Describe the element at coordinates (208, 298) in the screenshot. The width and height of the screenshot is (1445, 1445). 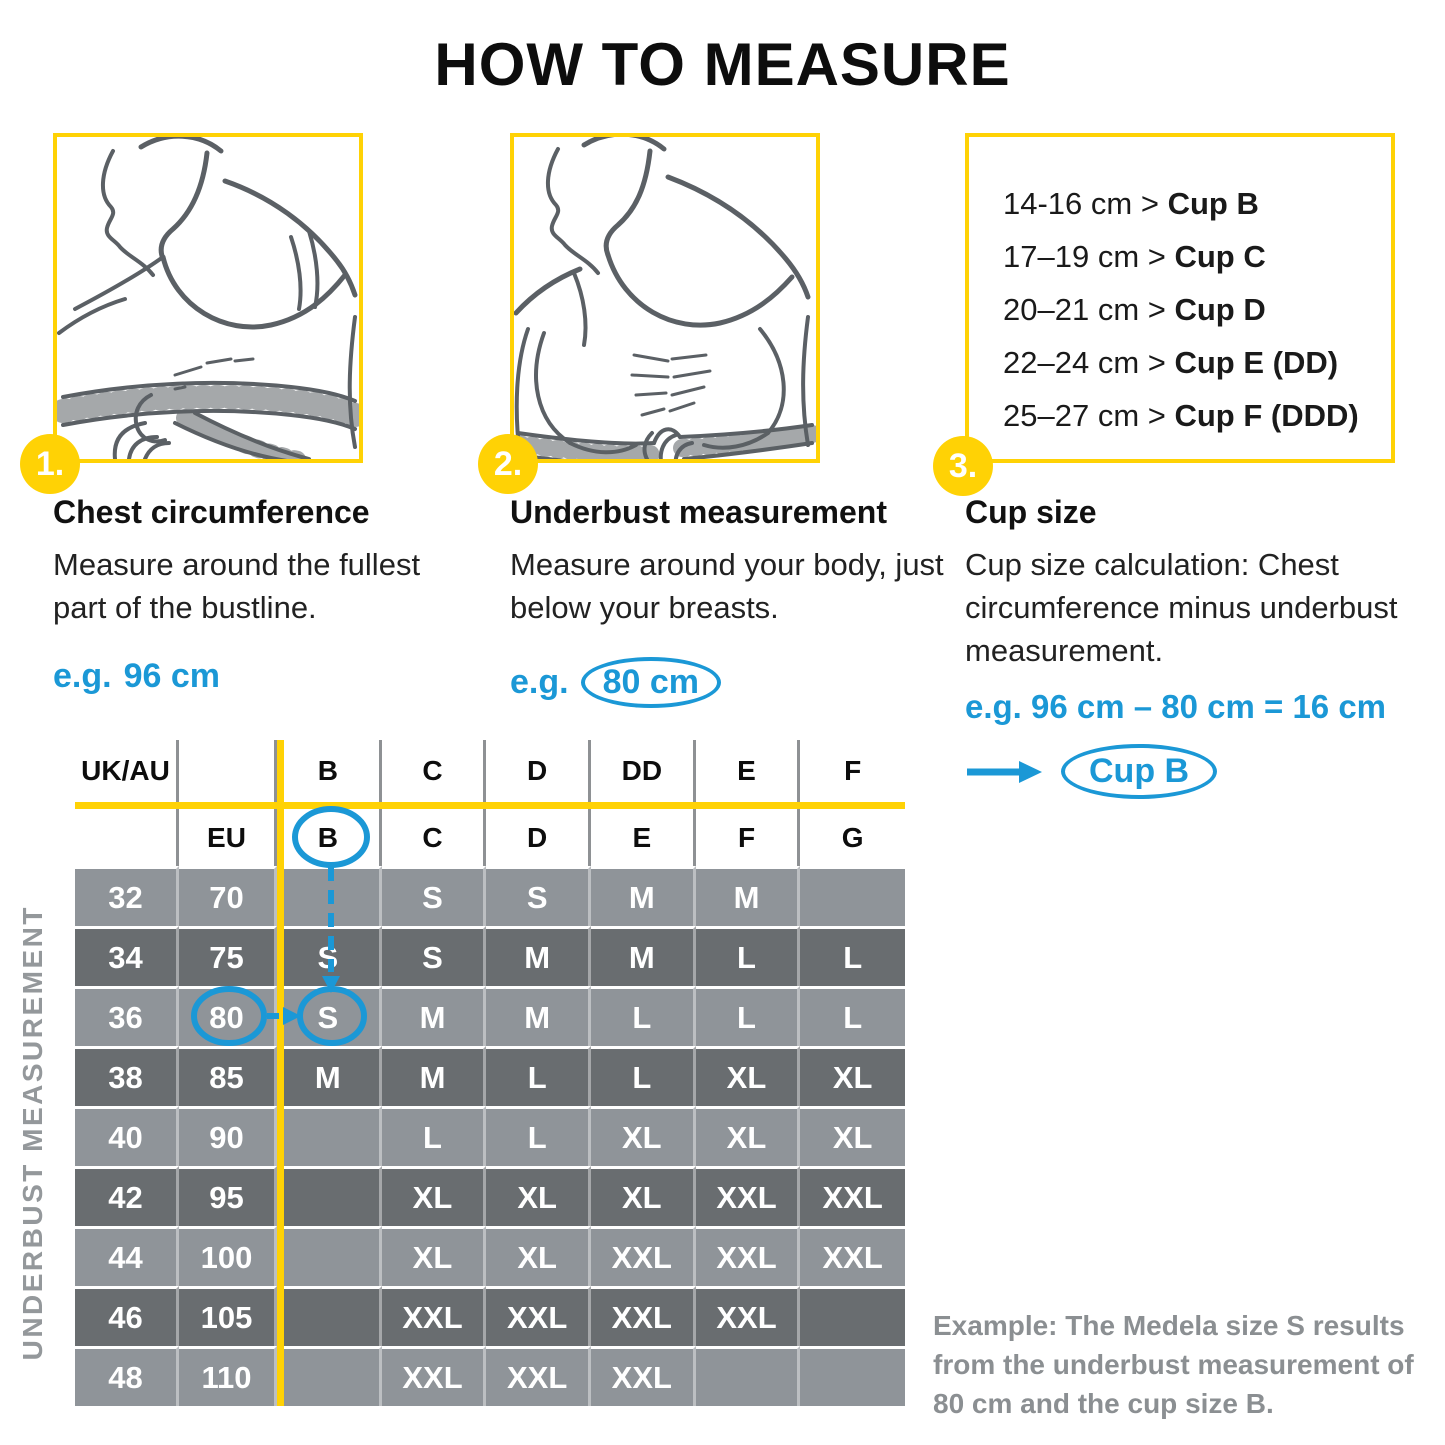
I see `woman-chest-tape-drawing` at that location.